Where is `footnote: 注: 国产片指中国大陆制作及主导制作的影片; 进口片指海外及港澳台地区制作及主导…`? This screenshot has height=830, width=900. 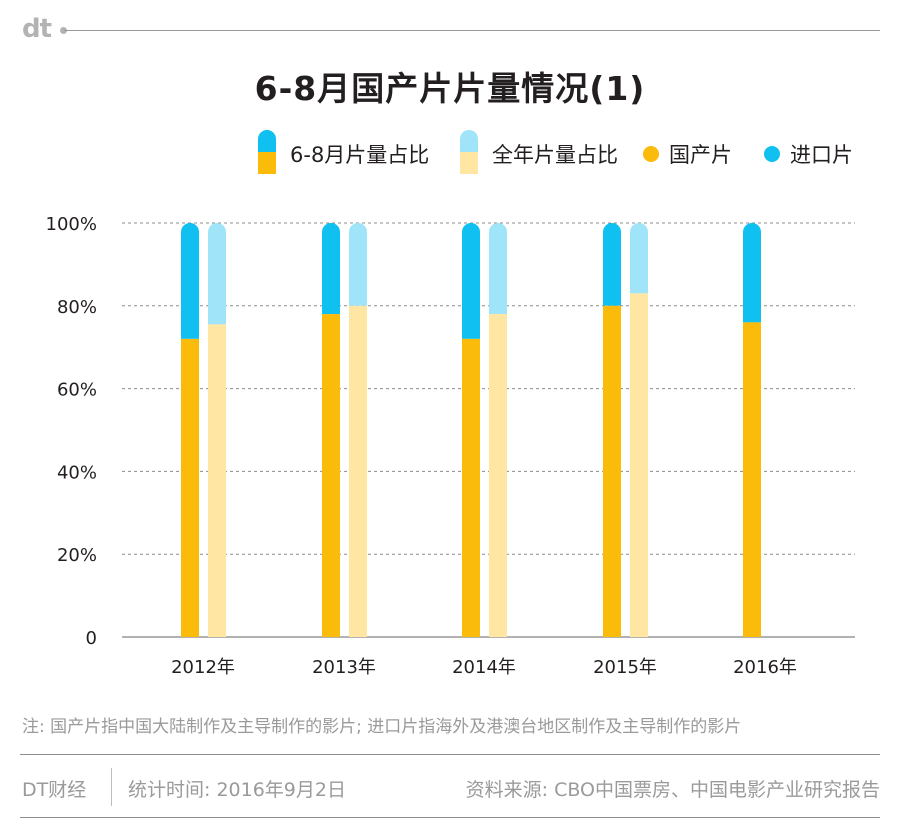 footnote: 注: 国产片指中国大陆制作及主导制作的影片; 进口片指海外及港澳台地区制作及主导… is located at coordinates (382, 727).